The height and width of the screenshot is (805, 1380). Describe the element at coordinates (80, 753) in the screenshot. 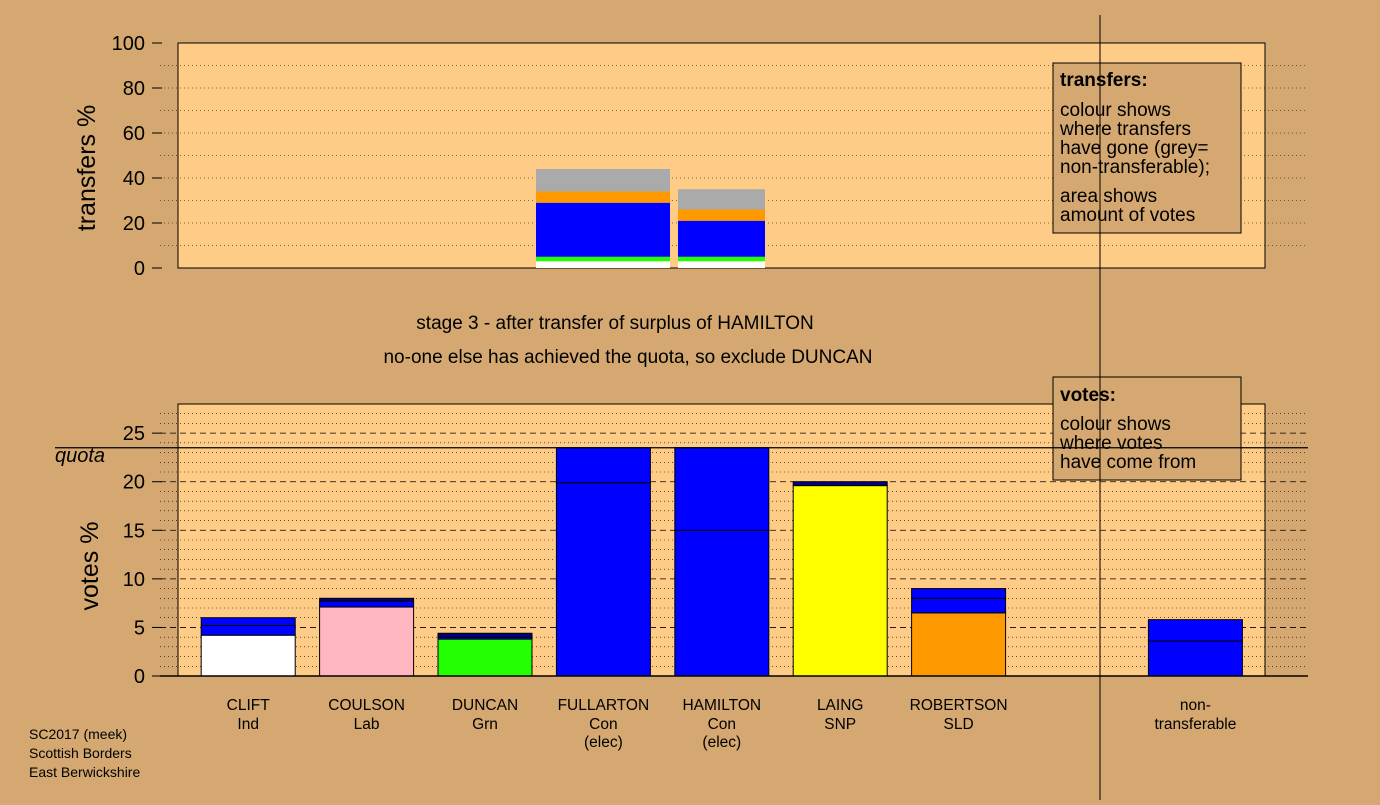

I see `footer-council: Scottish Borders` at that location.